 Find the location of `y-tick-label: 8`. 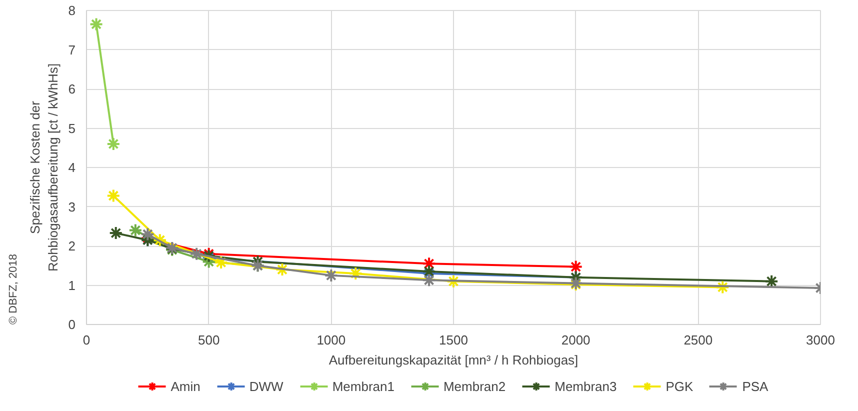

y-tick-label: 8 is located at coordinates (72, 10).